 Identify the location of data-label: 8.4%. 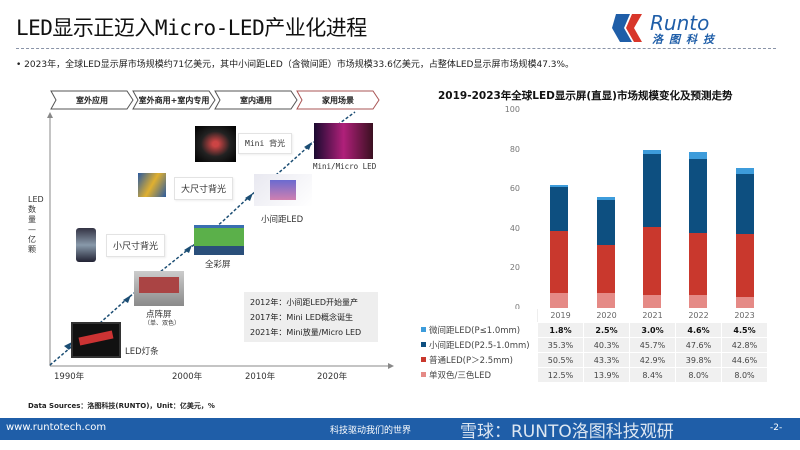
(652, 375).